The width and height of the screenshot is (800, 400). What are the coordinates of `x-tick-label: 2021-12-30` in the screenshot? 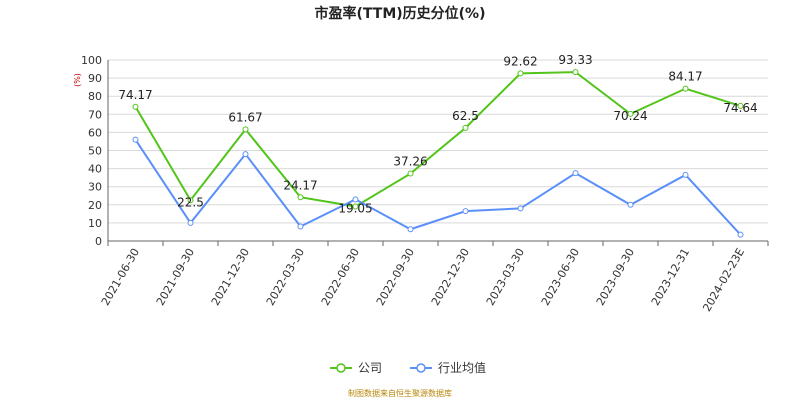 It's located at (230, 277).